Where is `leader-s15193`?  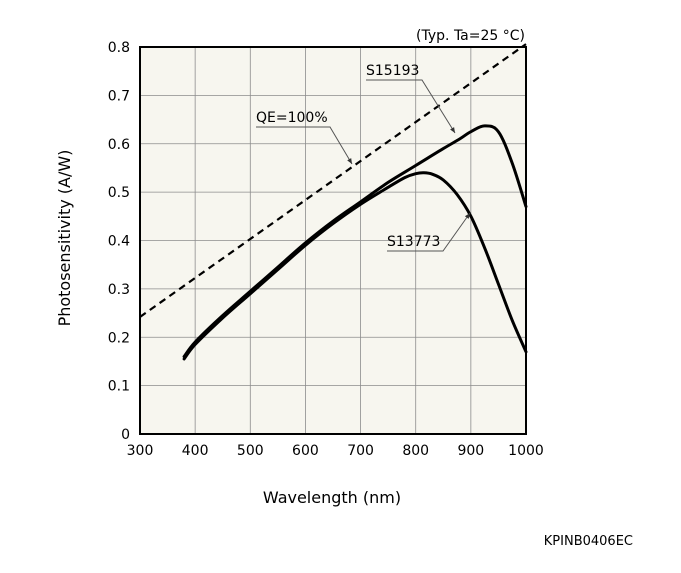
leader-s15193 is located at coordinates (411, 106).